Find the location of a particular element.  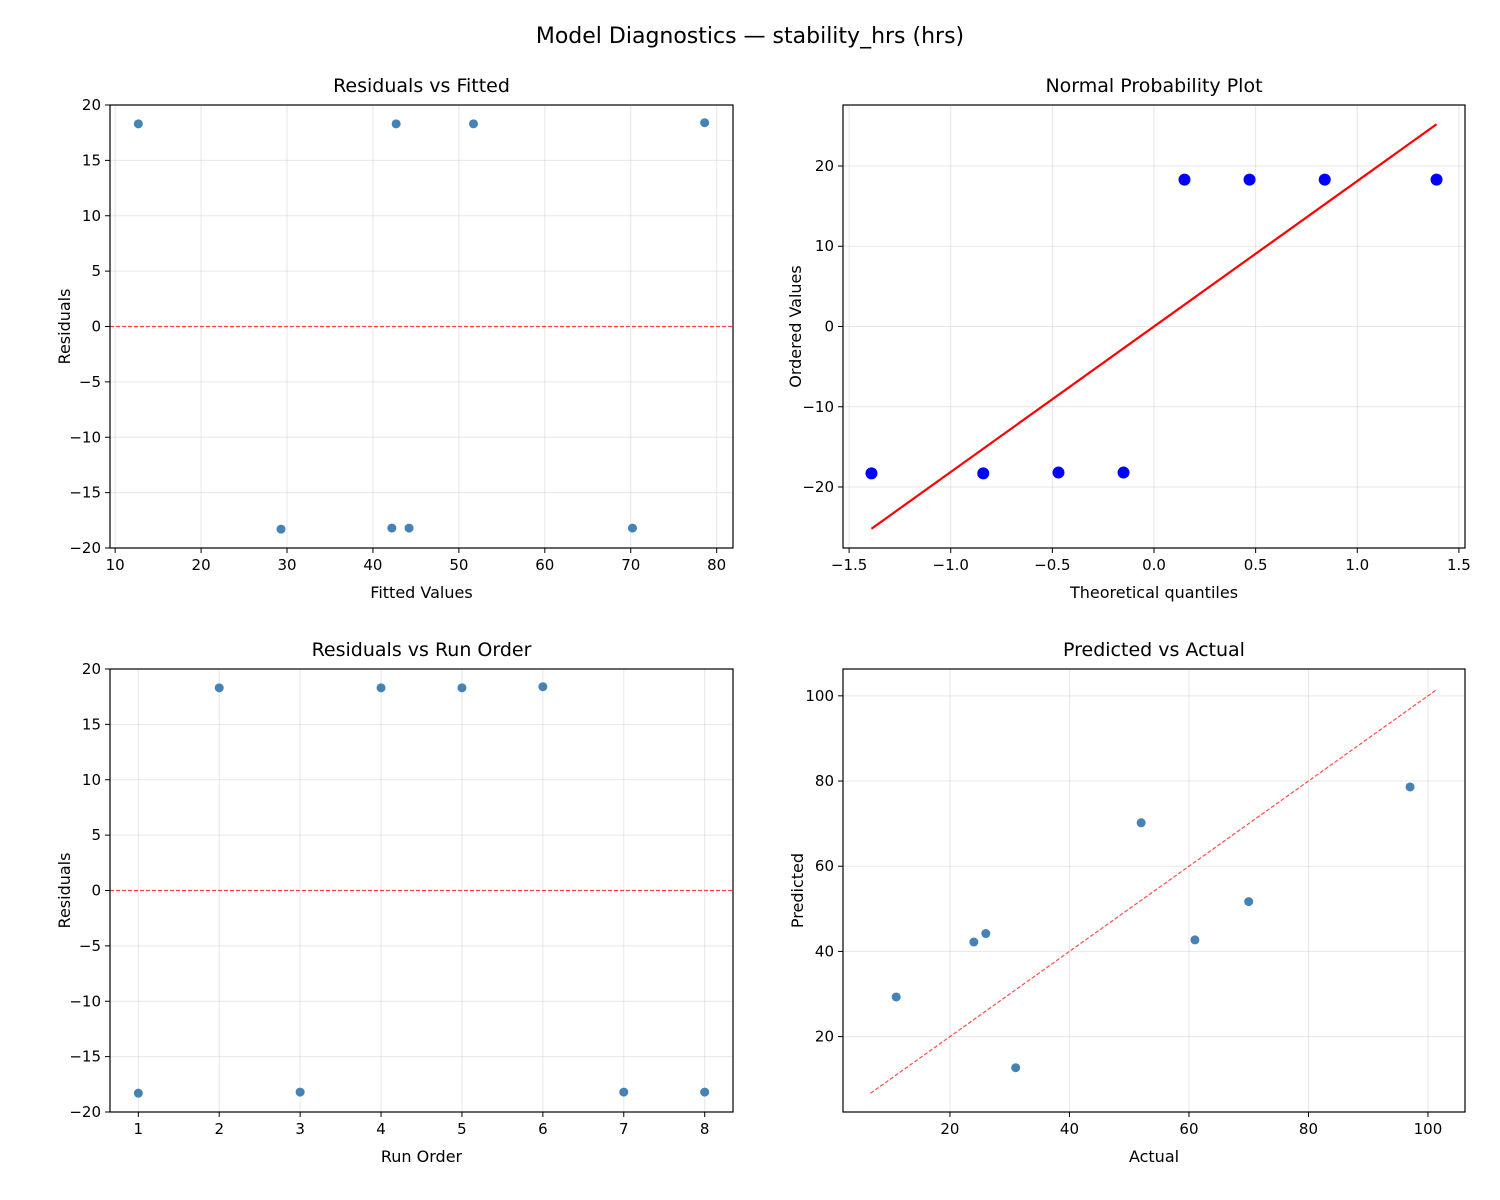

y-tick-label: 60 is located at coordinates (824, 866).